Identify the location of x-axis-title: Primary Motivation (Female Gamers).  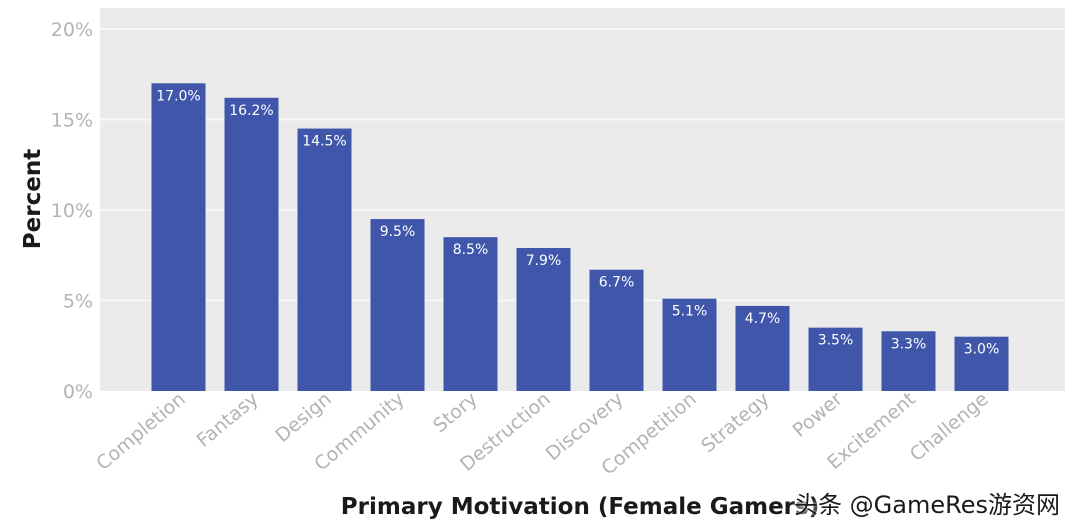
(580, 507).